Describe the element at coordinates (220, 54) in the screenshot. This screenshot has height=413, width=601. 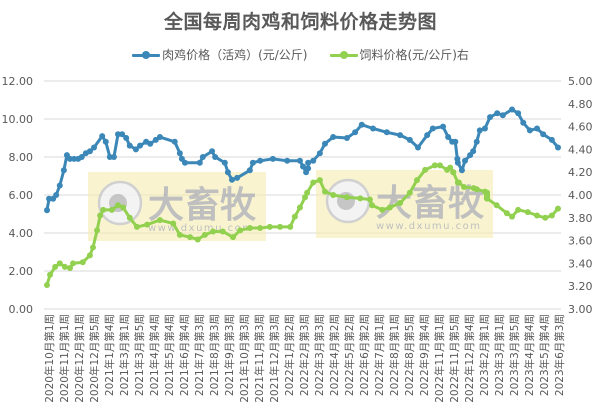
I see `legend-item-chicken-price: 肉鸡价格（活鸡）(元/公斤)` at that location.